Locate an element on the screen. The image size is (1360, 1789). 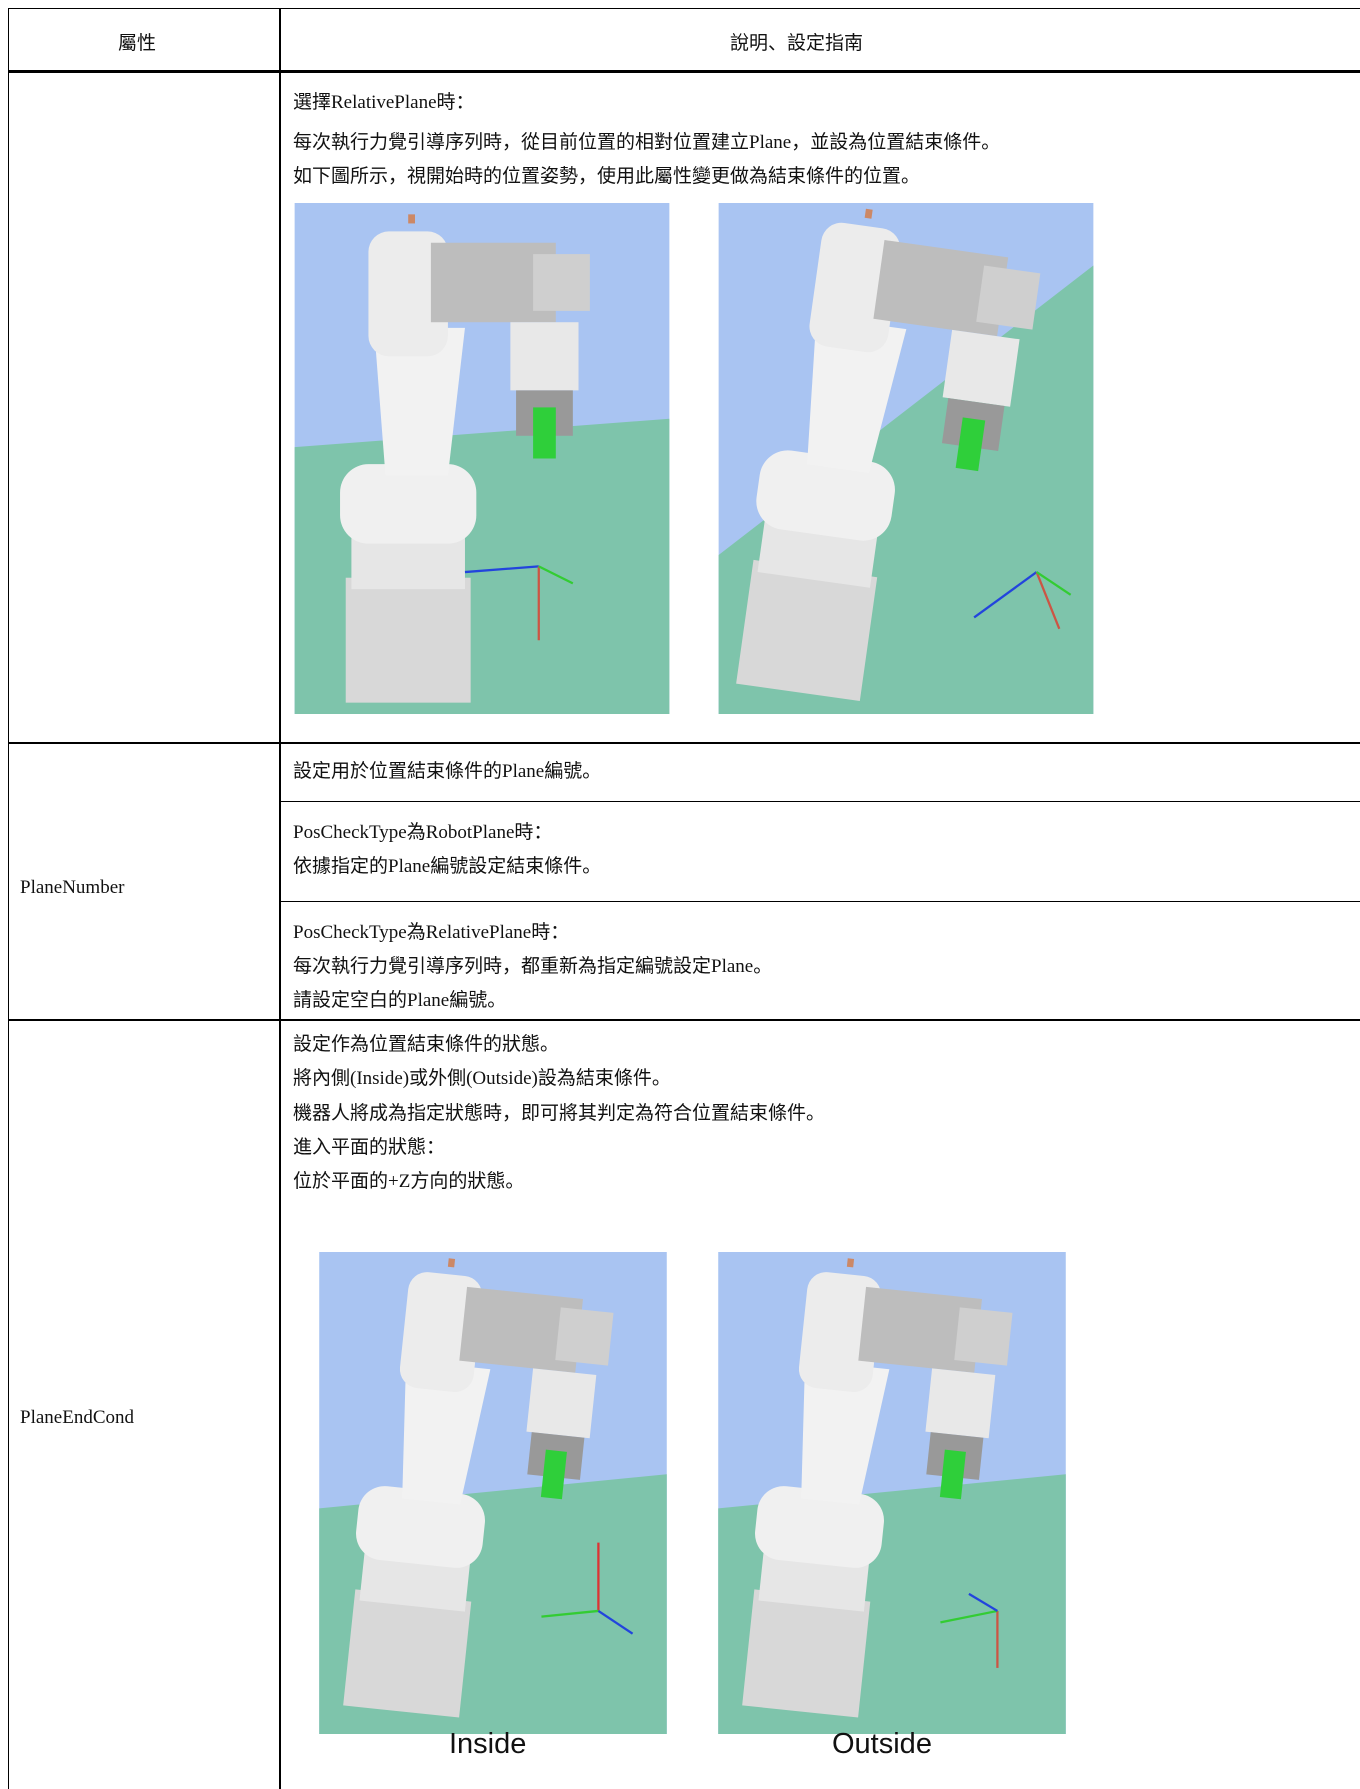
image-caption: Inside is located at coordinates (488, 1744).